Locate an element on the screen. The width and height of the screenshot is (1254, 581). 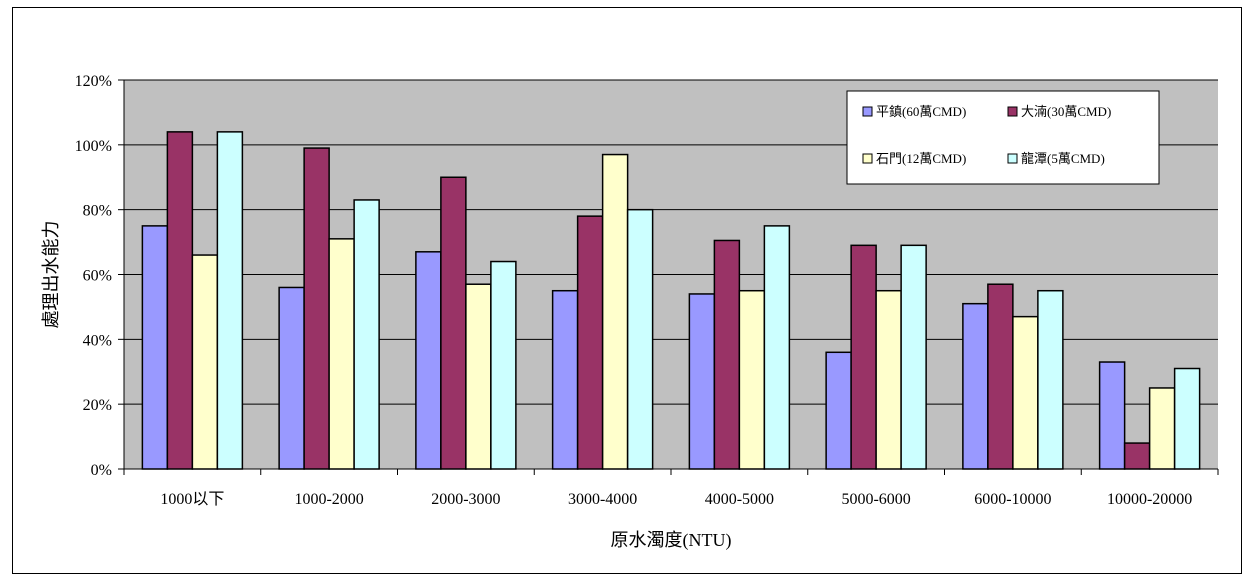
y-tick-labels: 0% 20% 40% 60% 80% 100% 120% is located at coordinates (93, 276).